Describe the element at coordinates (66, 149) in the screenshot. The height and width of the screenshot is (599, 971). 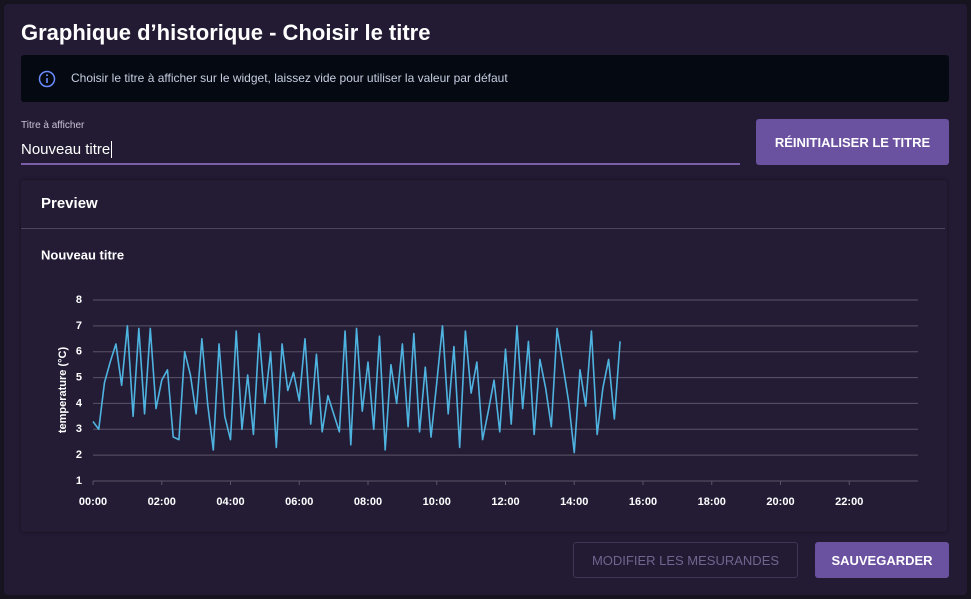
I see `input-value: Nouveau titre` at that location.